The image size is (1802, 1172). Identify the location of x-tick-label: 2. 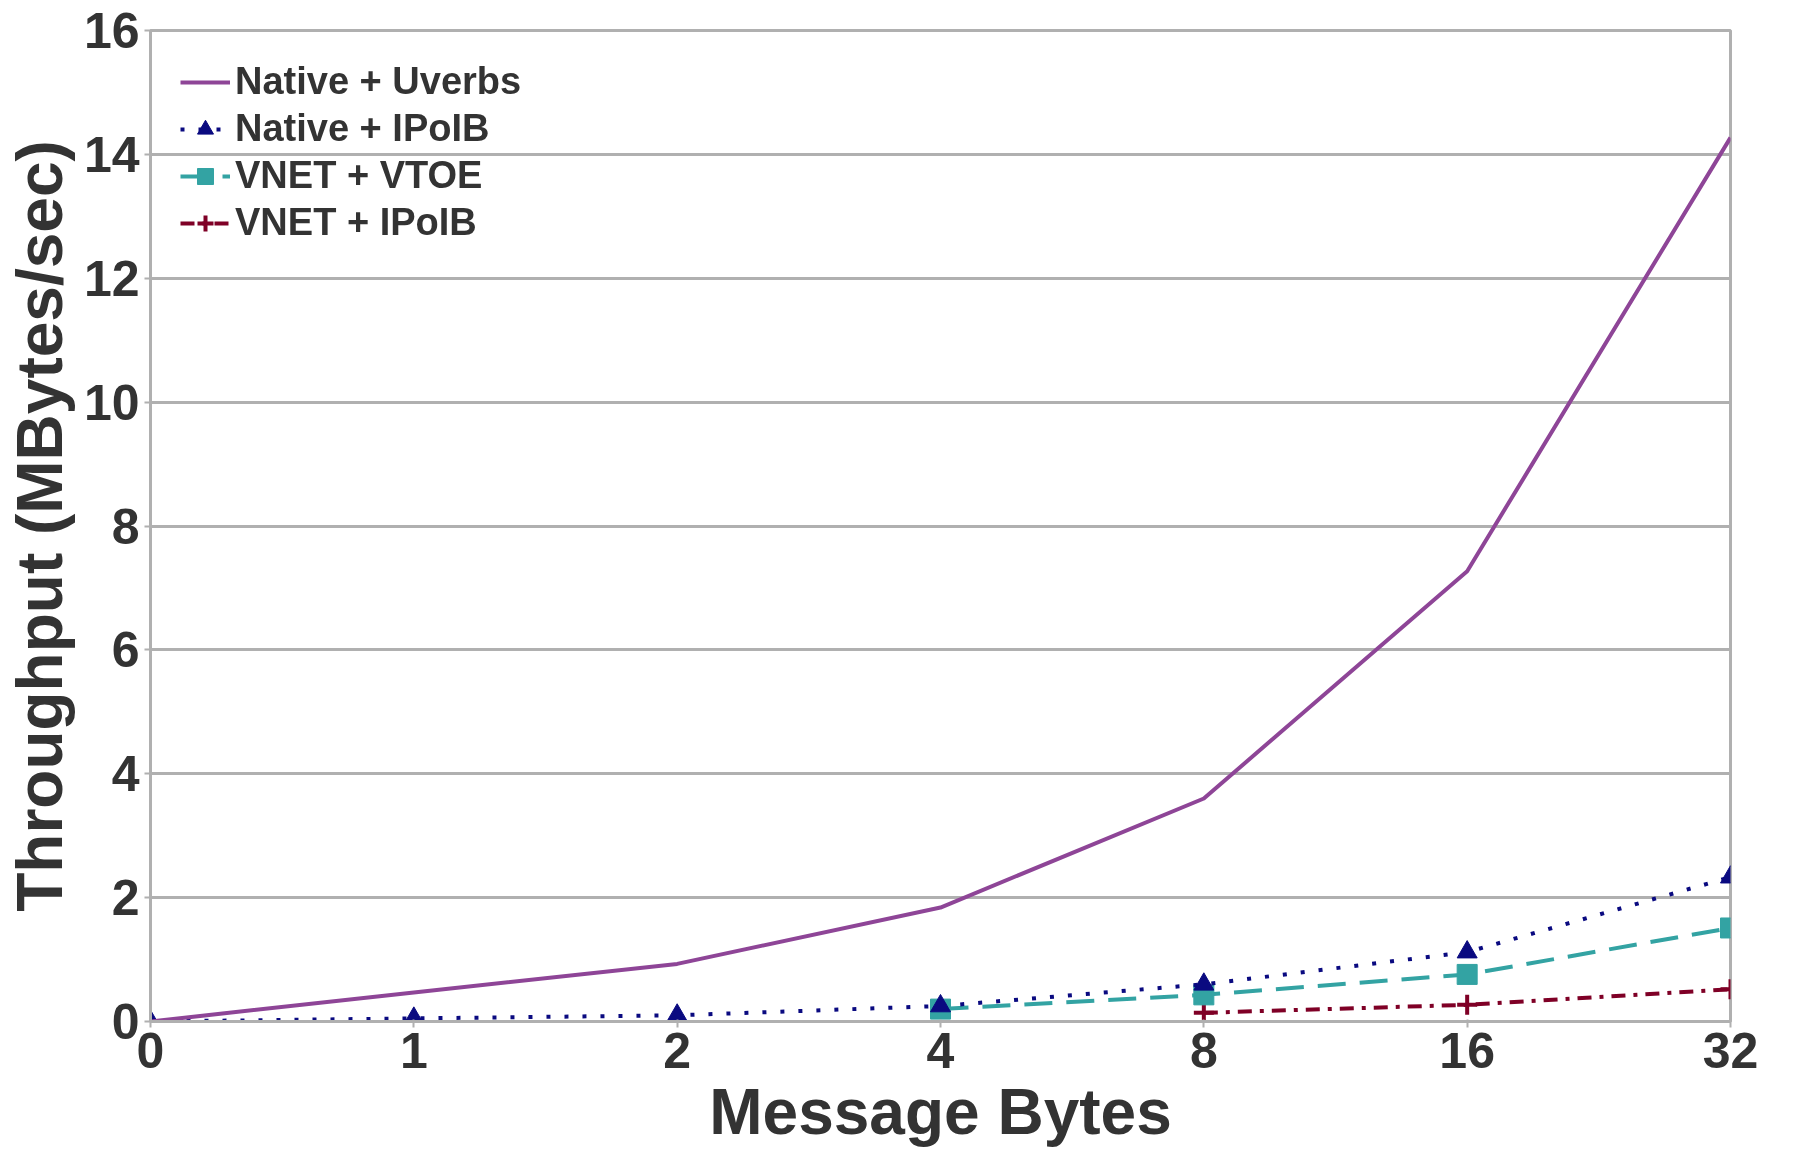
(677, 1050).